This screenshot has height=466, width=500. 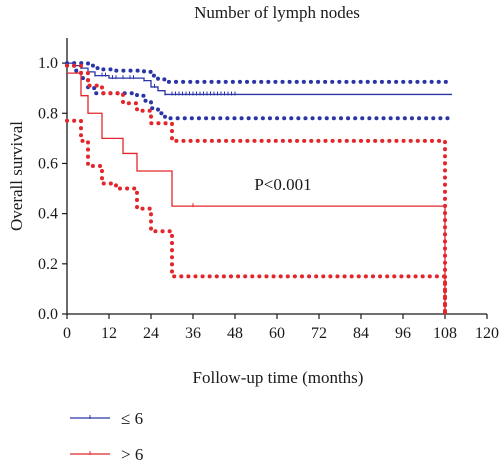 I want to click on y-tick-label: 0.4, so click(x=48, y=214).